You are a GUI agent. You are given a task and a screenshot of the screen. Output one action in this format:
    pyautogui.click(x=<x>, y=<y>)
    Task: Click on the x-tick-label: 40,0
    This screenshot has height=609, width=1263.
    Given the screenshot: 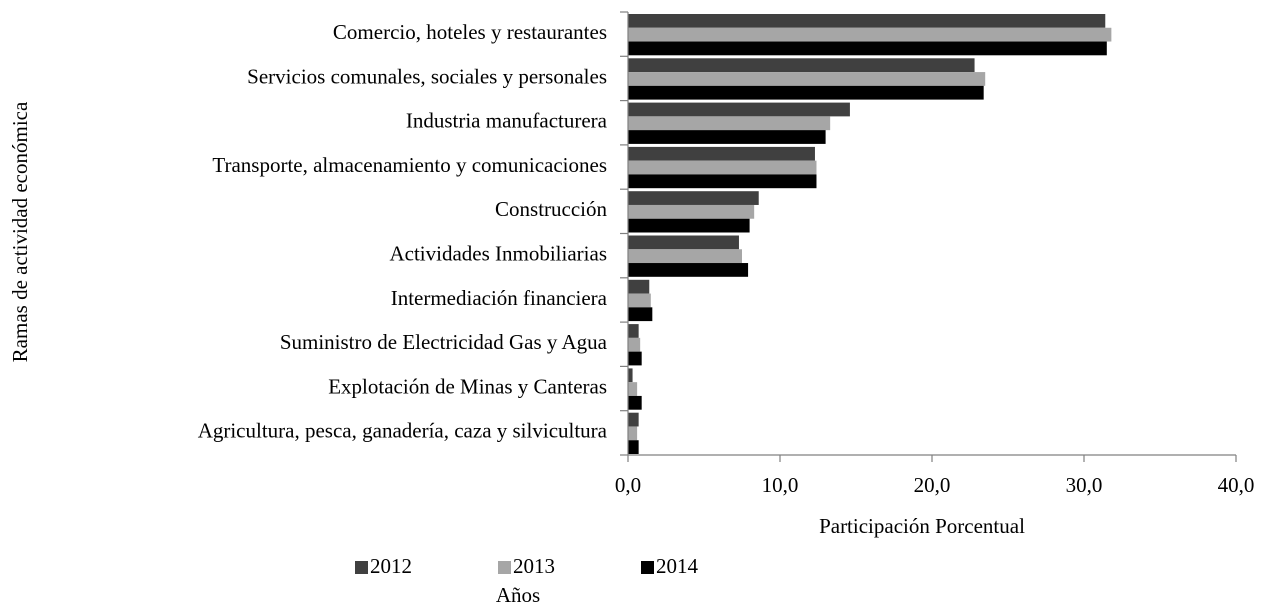 What is the action you would take?
    pyautogui.click(x=1236, y=485)
    